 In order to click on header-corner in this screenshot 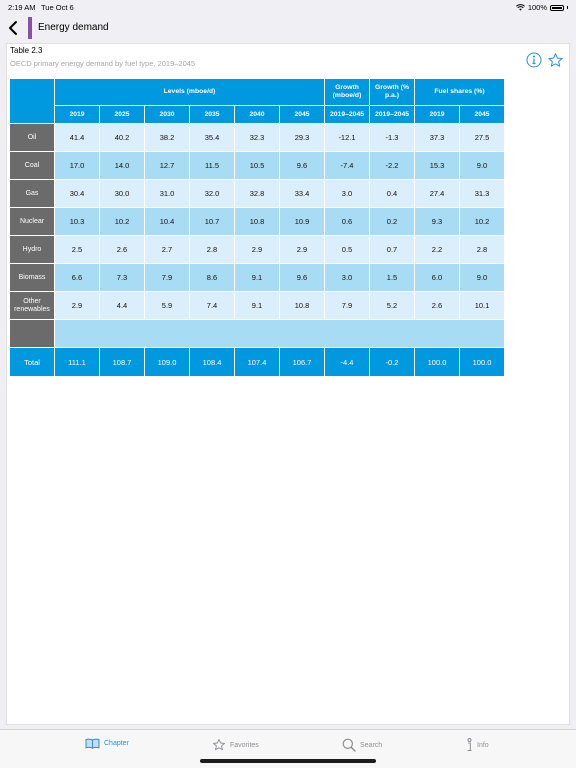, I will do `click(32, 101)`.